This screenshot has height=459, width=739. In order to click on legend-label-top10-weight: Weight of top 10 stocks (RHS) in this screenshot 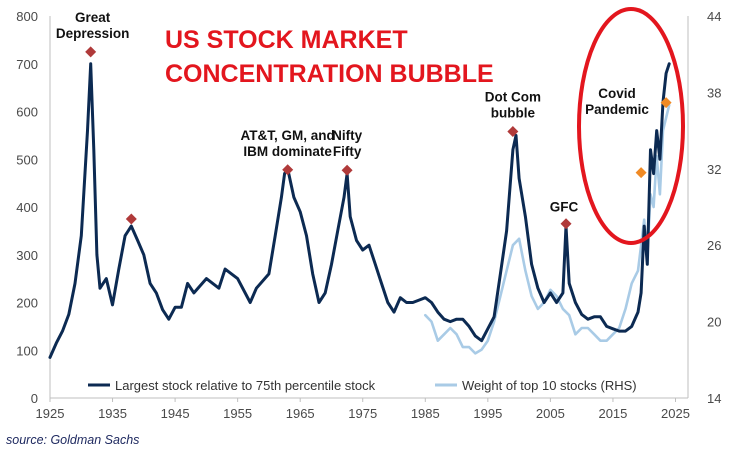, I will do `click(549, 385)`.